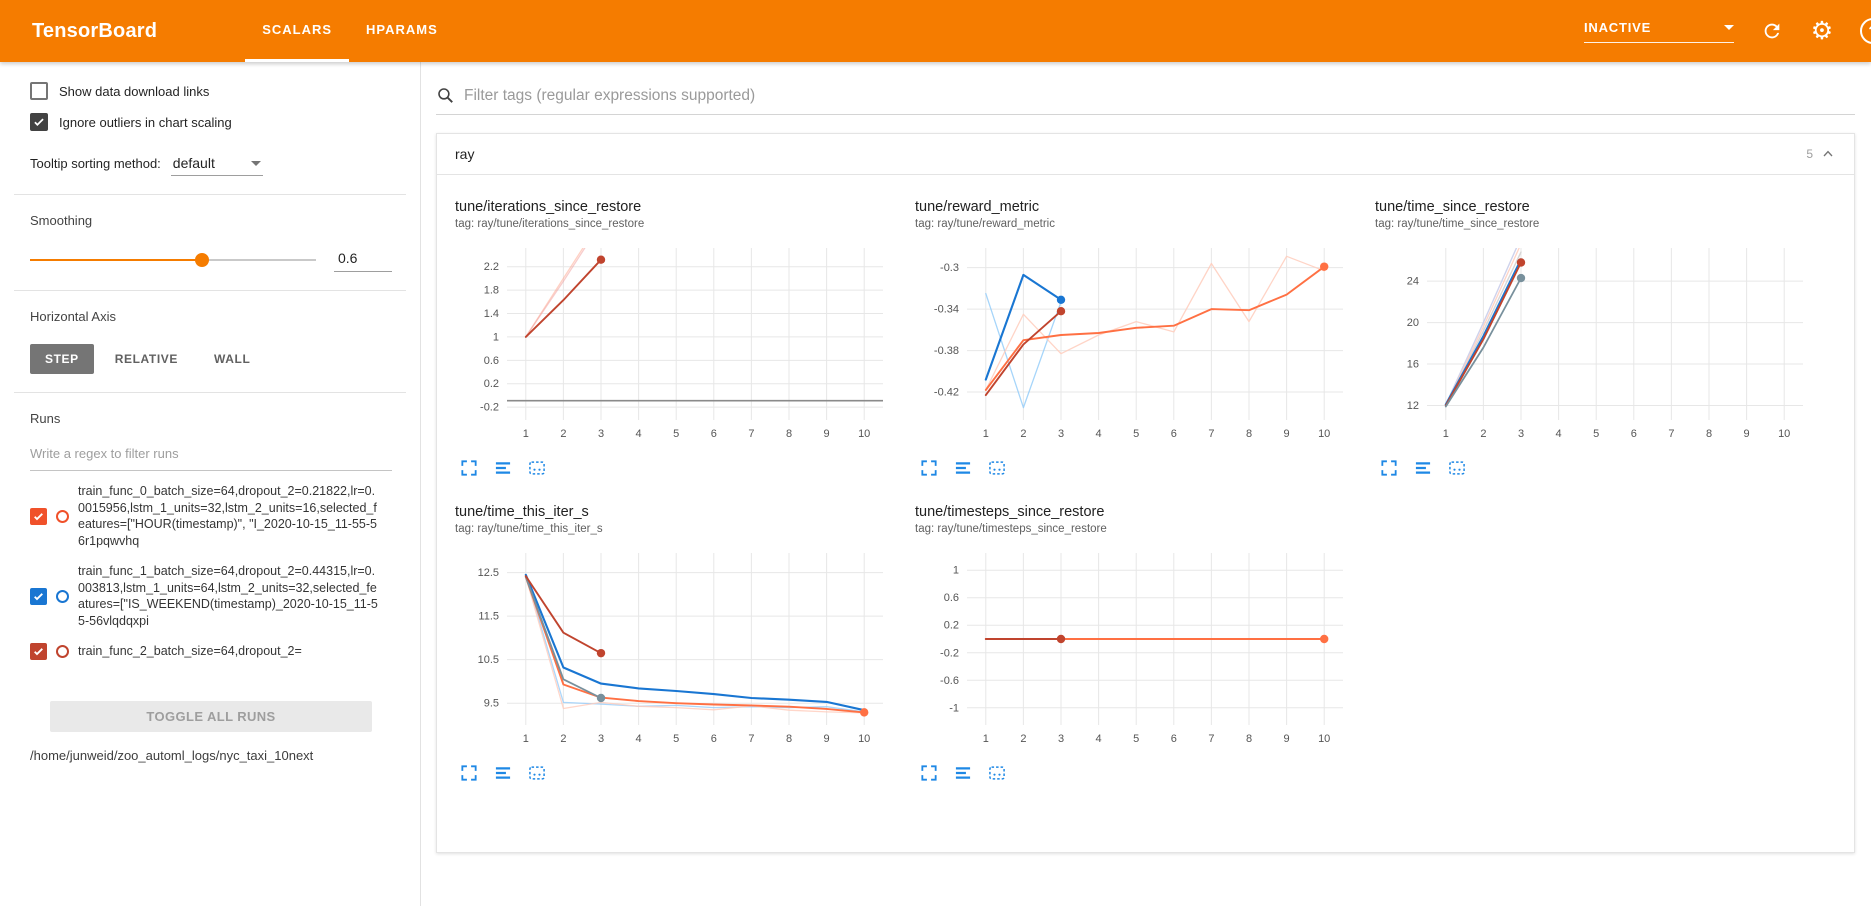 The image size is (1871, 906). What do you see at coordinates (1138, 347) in the screenshot?
I see `line-chart: 1 2 3 4 5 6 7 8 9 10 -0.42 -0.38 -0.34 -0.3` at bounding box center [1138, 347].